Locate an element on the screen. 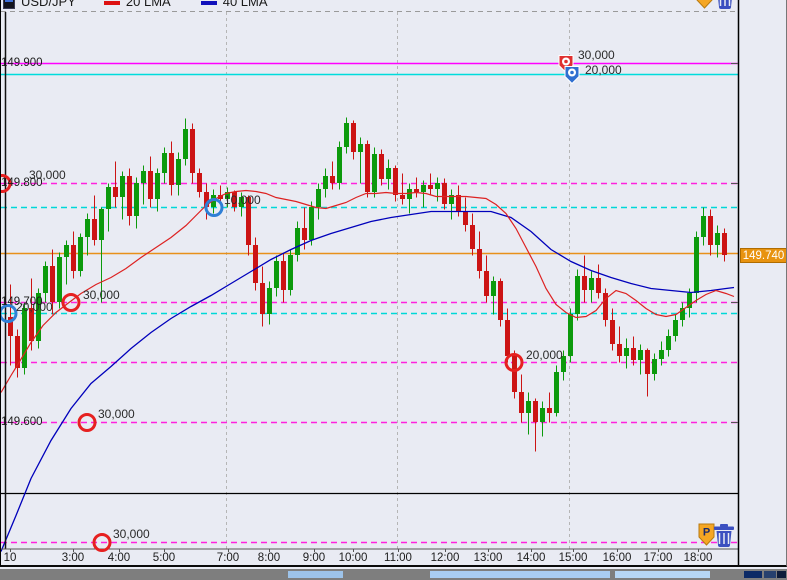 The height and width of the screenshot is (580, 787). p-pin-letter: P is located at coordinates (706, 533).